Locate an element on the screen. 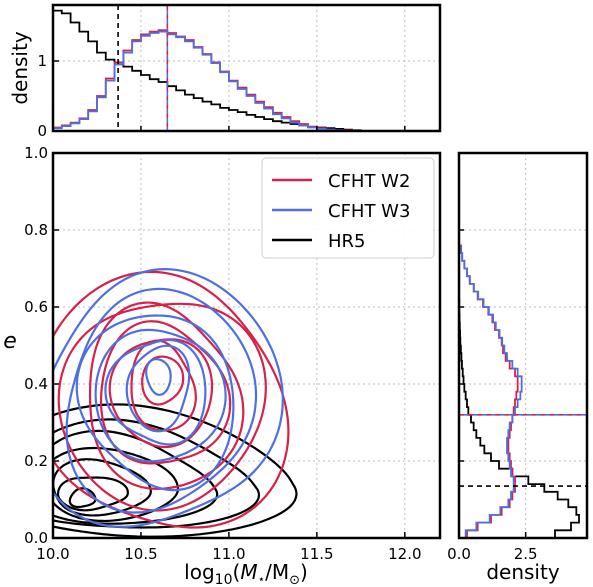 This screenshot has width=593, height=587. right-histograms is located at coordinates (519, 391).